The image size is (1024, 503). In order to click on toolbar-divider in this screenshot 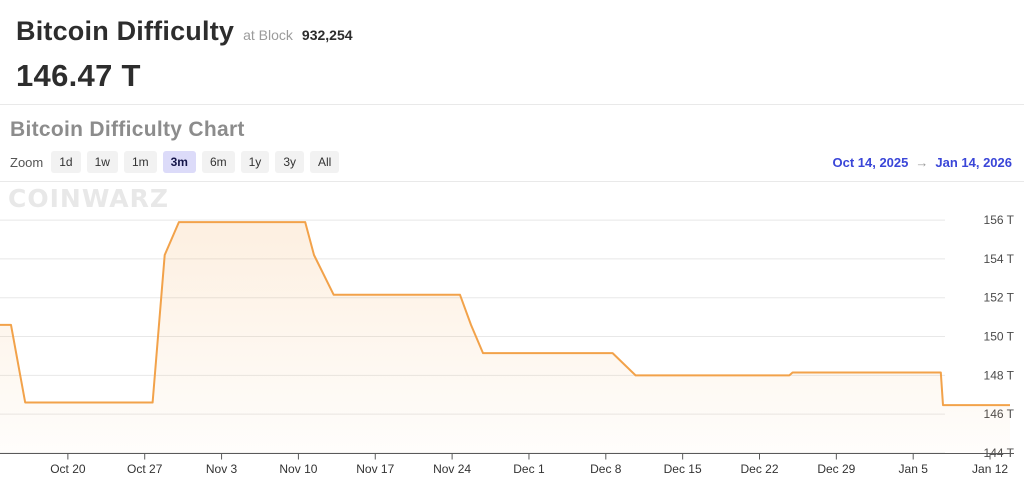, I will do `click(512, 181)`.